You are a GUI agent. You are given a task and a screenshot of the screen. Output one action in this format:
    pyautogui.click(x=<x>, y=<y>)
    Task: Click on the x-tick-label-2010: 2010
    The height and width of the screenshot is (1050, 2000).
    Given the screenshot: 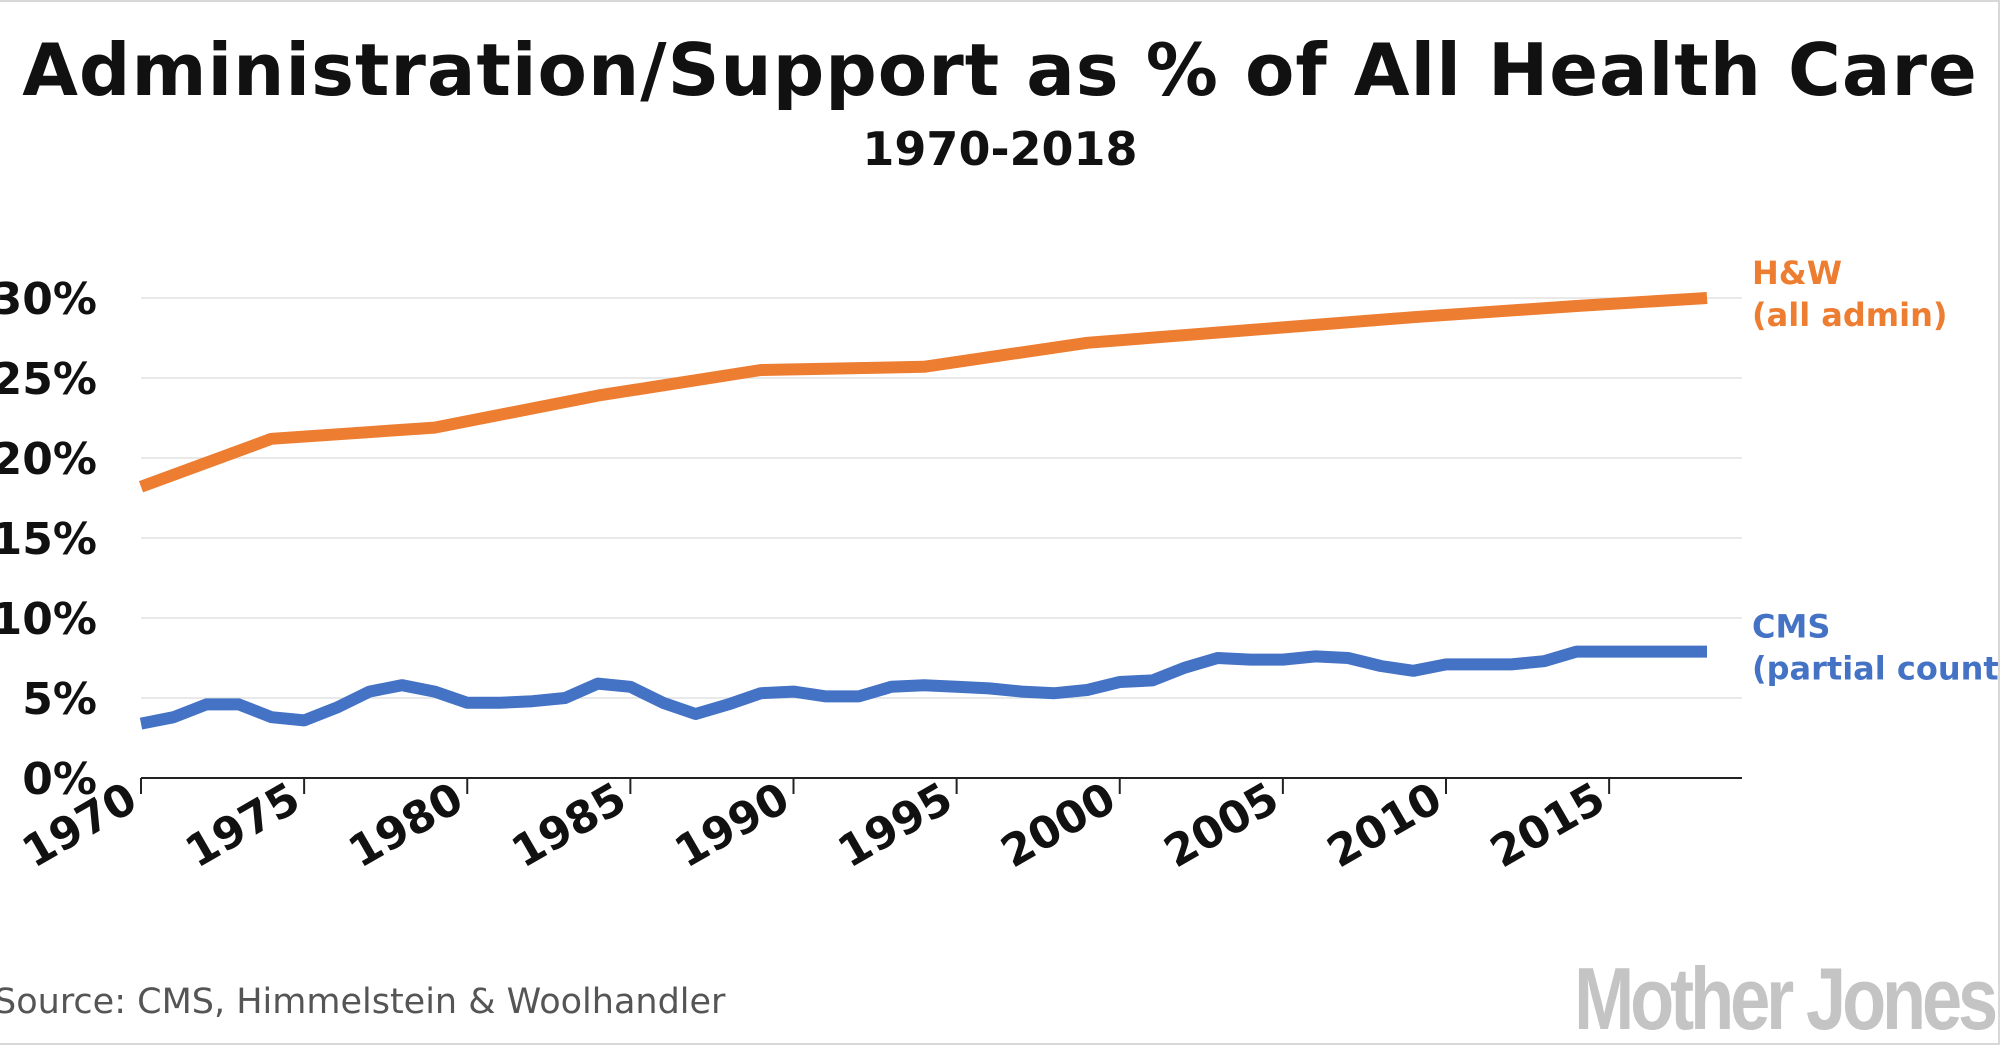 What is the action you would take?
    pyautogui.click(x=1385, y=825)
    